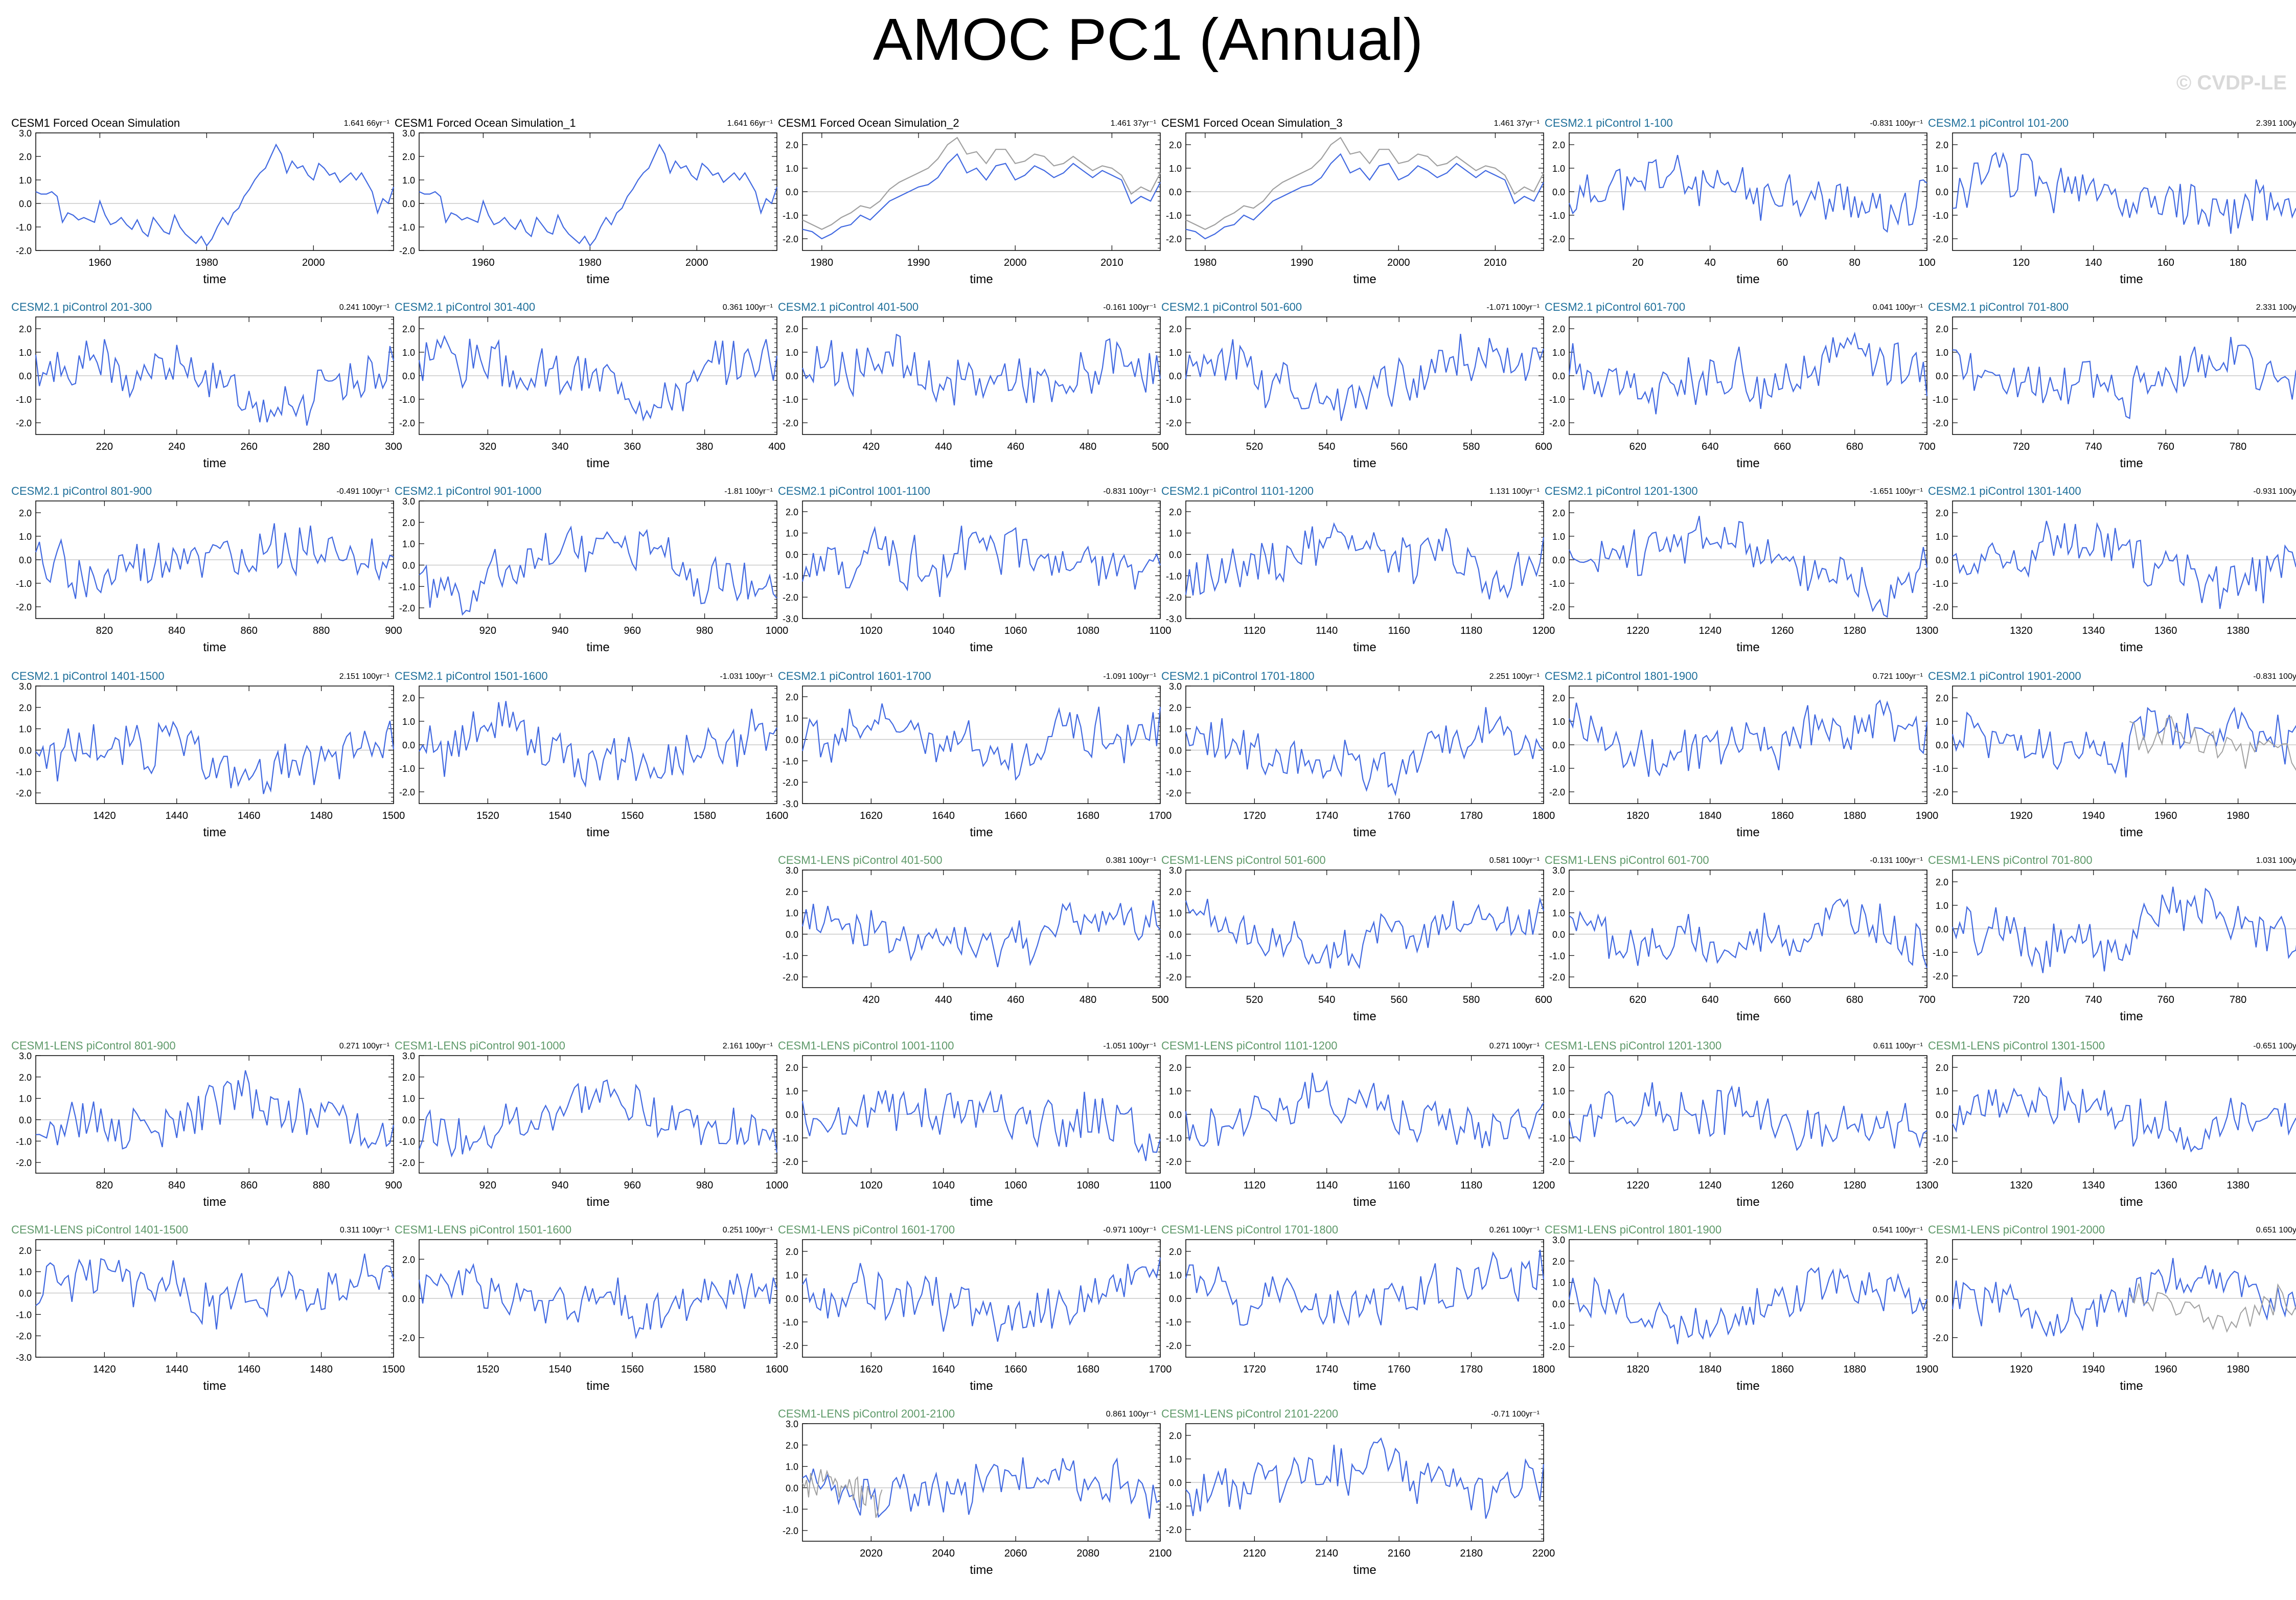 The height and width of the screenshot is (1600, 2296). What do you see at coordinates (777, 1369) in the screenshot?
I see `x-tick-label: 1600` at bounding box center [777, 1369].